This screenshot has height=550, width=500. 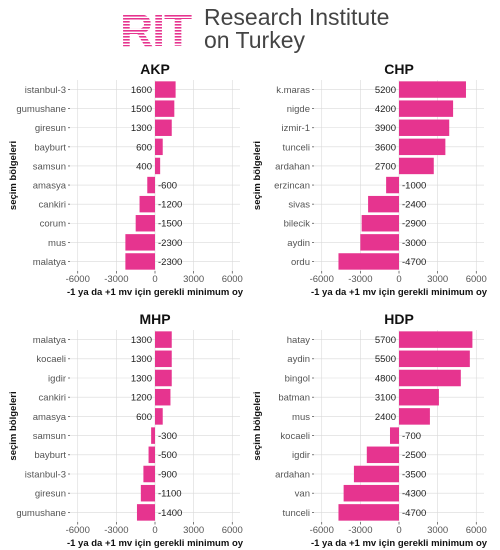 I want to click on category-label: bayburt, so click(x=50, y=455).